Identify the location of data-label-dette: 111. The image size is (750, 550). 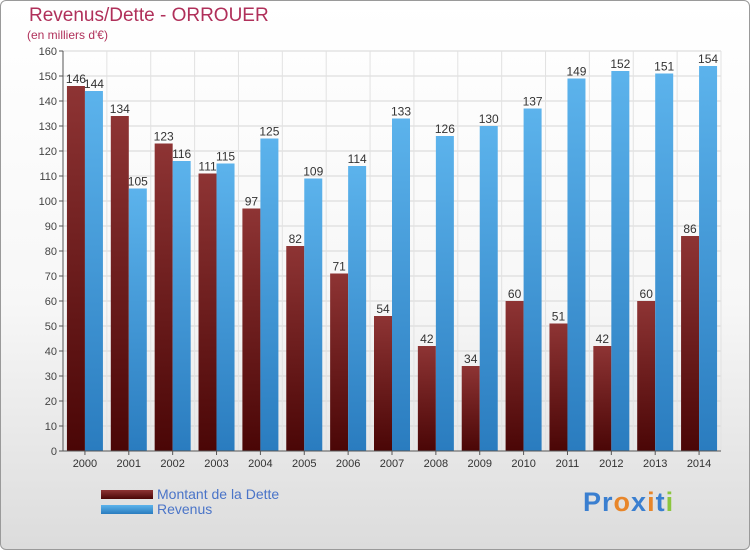
(207, 167).